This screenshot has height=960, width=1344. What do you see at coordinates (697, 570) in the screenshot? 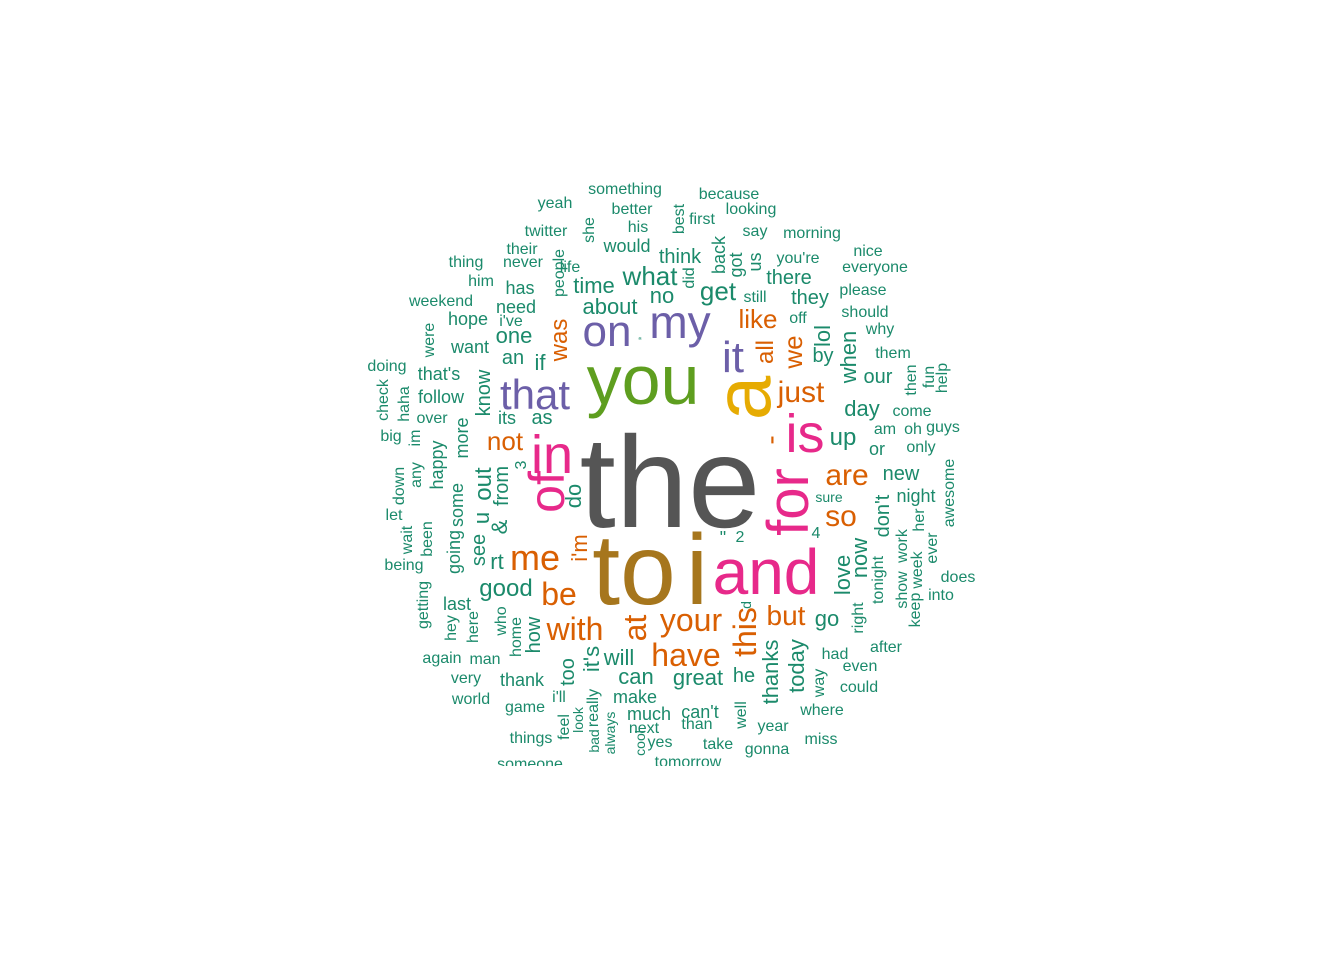
I see `word-2: i` at bounding box center [697, 570].